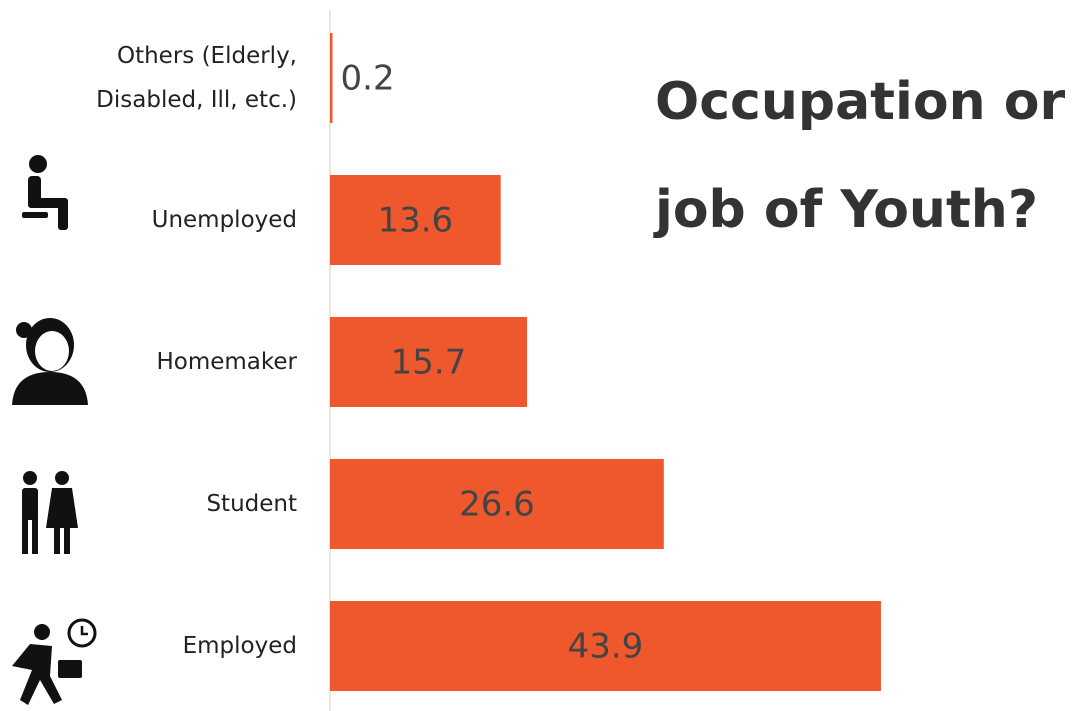 Image resolution: width=1080 pixels, height=711 pixels. I want to click on icon-employed, so click(54, 661).